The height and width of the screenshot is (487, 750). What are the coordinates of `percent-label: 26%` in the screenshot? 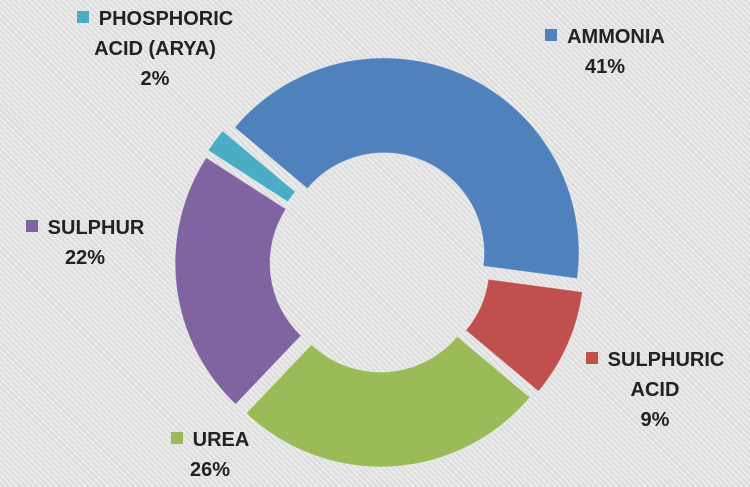 It's located at (210, 470).